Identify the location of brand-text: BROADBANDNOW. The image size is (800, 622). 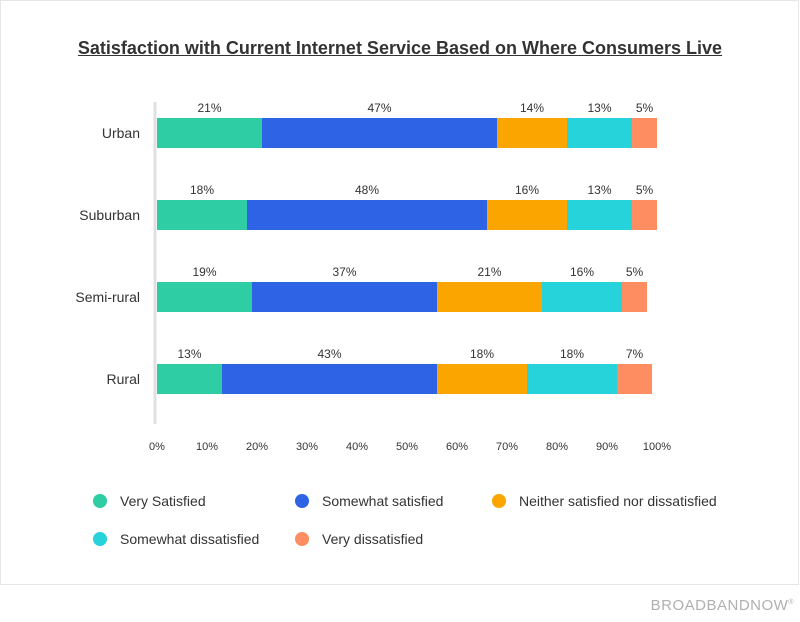
(719, 605).